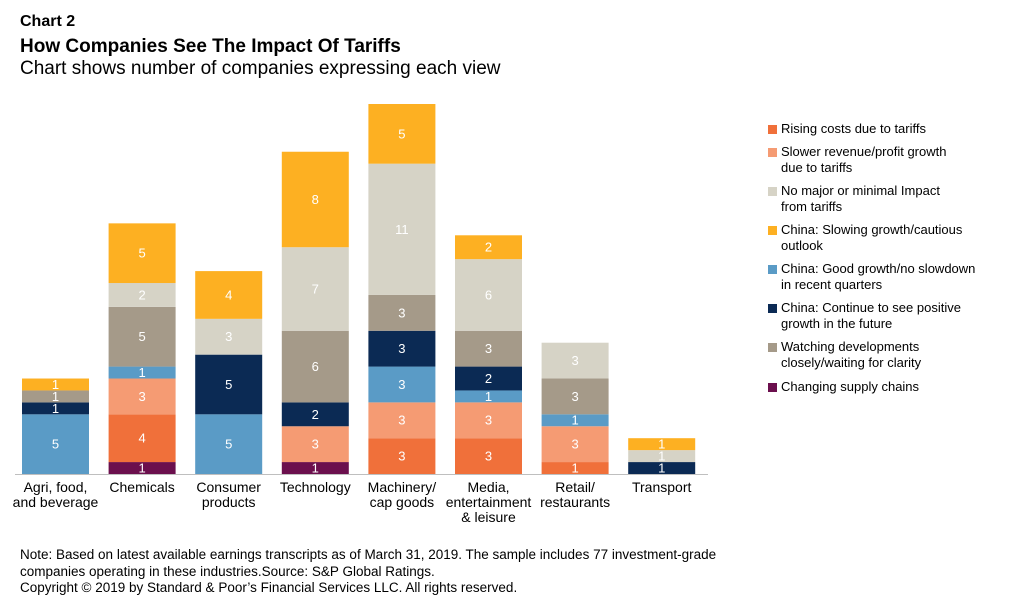 Image resolution: width=1029 pixels, height=609 pixels. What do you see at coordinates (228, 494) in the screenshot?
I see `x-tick-label: Consumer products` at bounding box center [228, 494].